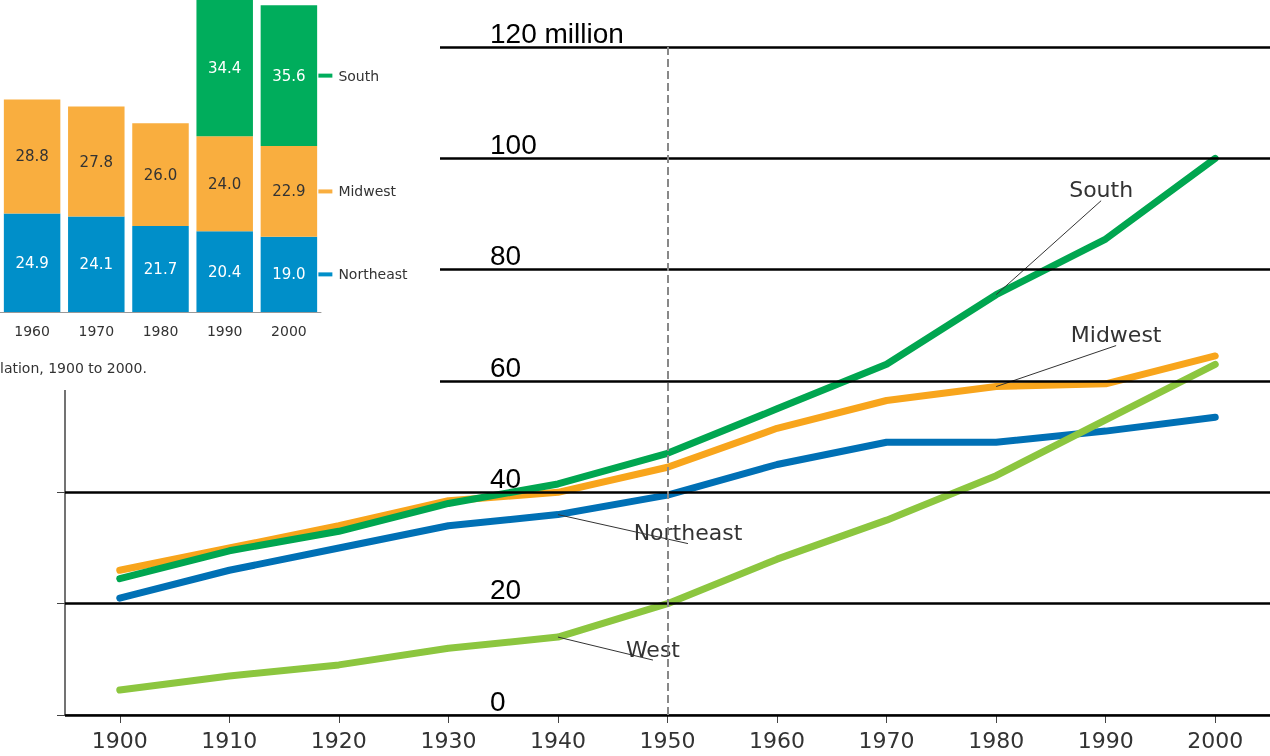 The height and width of the screenshot is (756, 1270). I want to click on y-tick-label: 0, so click(498, 701).